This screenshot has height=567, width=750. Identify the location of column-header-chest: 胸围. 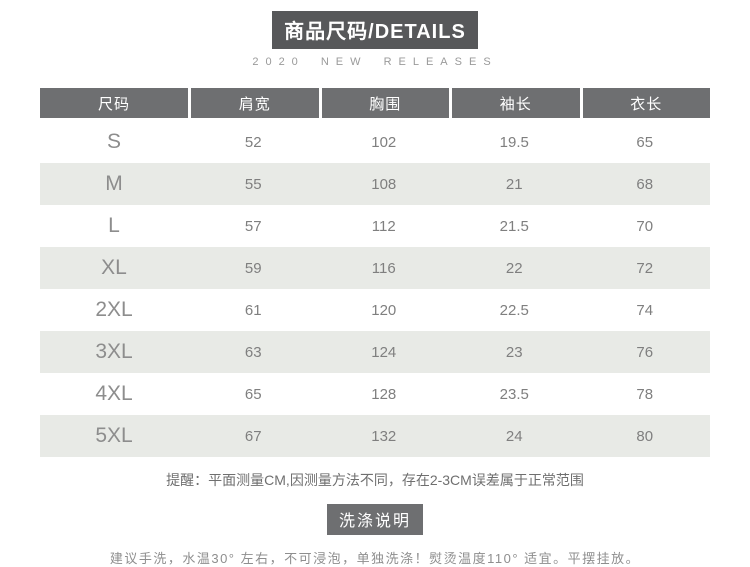
(385, 103).